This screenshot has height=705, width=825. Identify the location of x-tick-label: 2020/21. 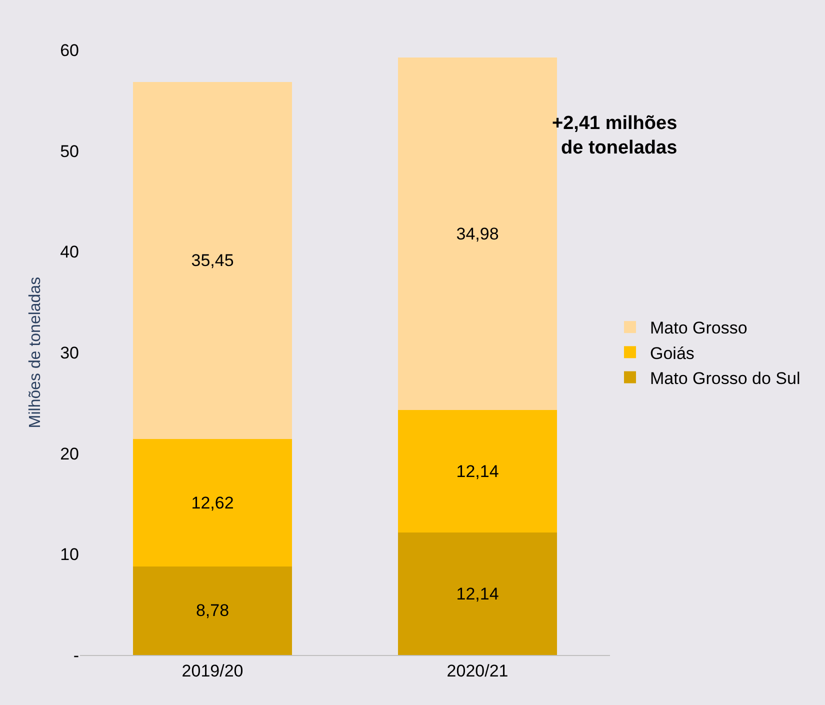
(477, 670).